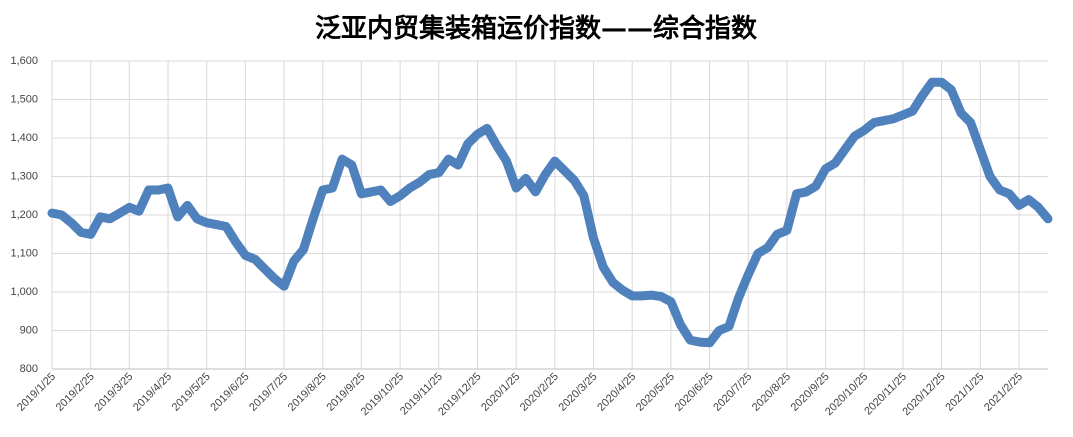 This screenshot has height=437, width=1073. I want to click on y-tick-label: 1,000, so click(24, 292).